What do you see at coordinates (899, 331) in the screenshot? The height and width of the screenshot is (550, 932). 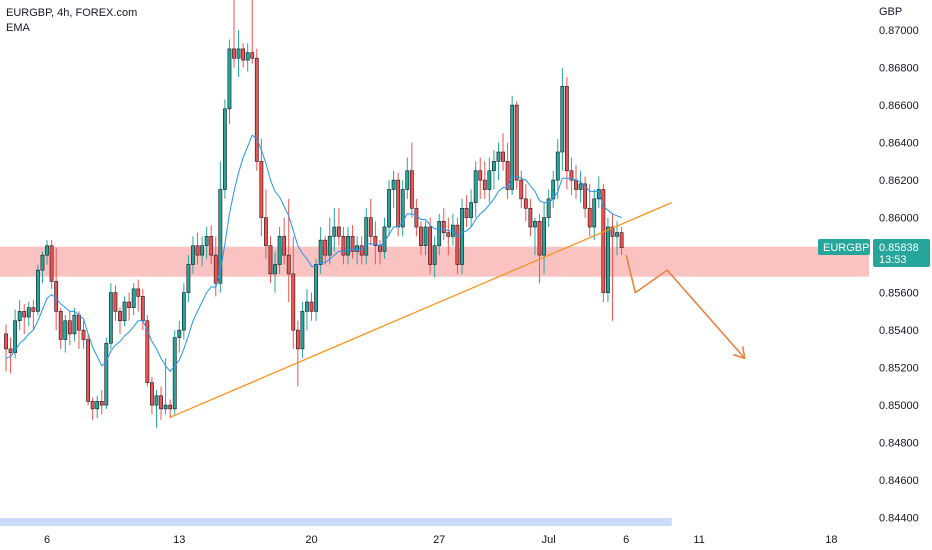 I see `y-tick-label: 0.85400` at bounding box center [899, 331].